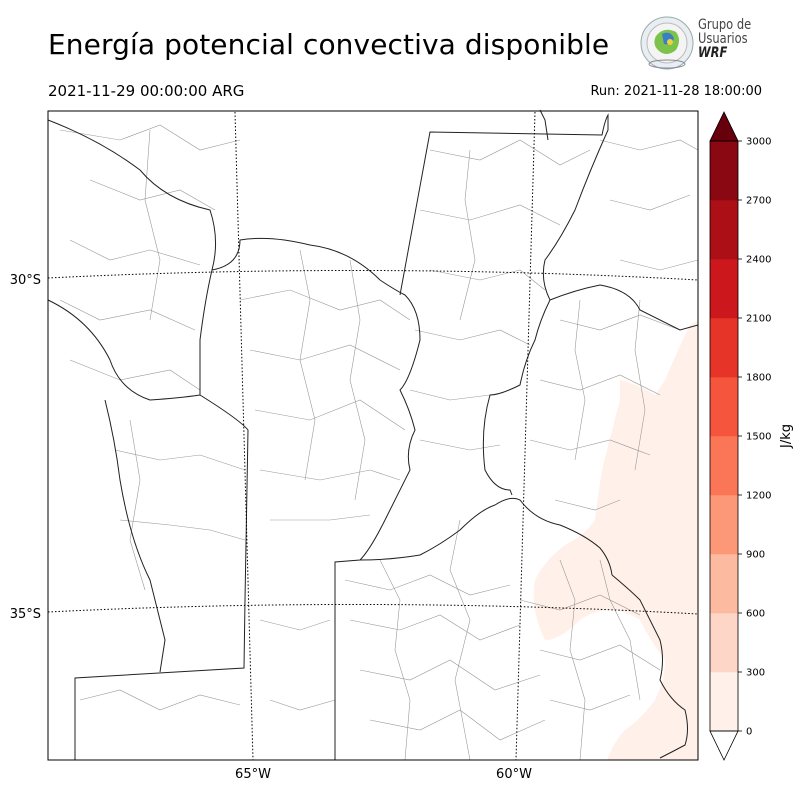 The width and height of the screenshot is (800, 800). I want to click on logo-line1: Grupo de, so click(725, 25).